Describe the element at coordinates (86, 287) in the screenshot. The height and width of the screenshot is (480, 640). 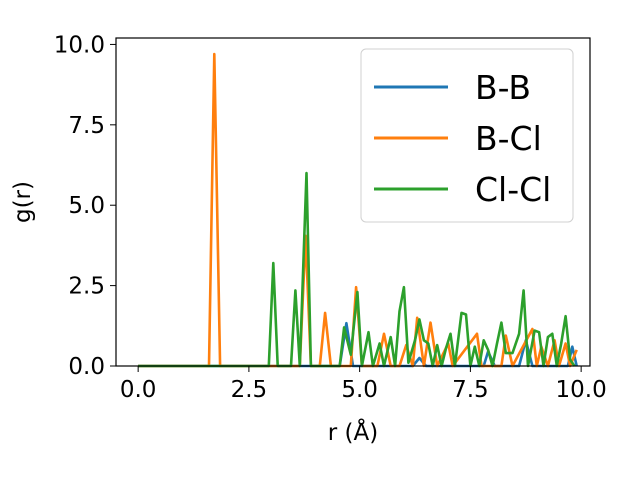
I see `y-tick-label: 2.5` at that location.